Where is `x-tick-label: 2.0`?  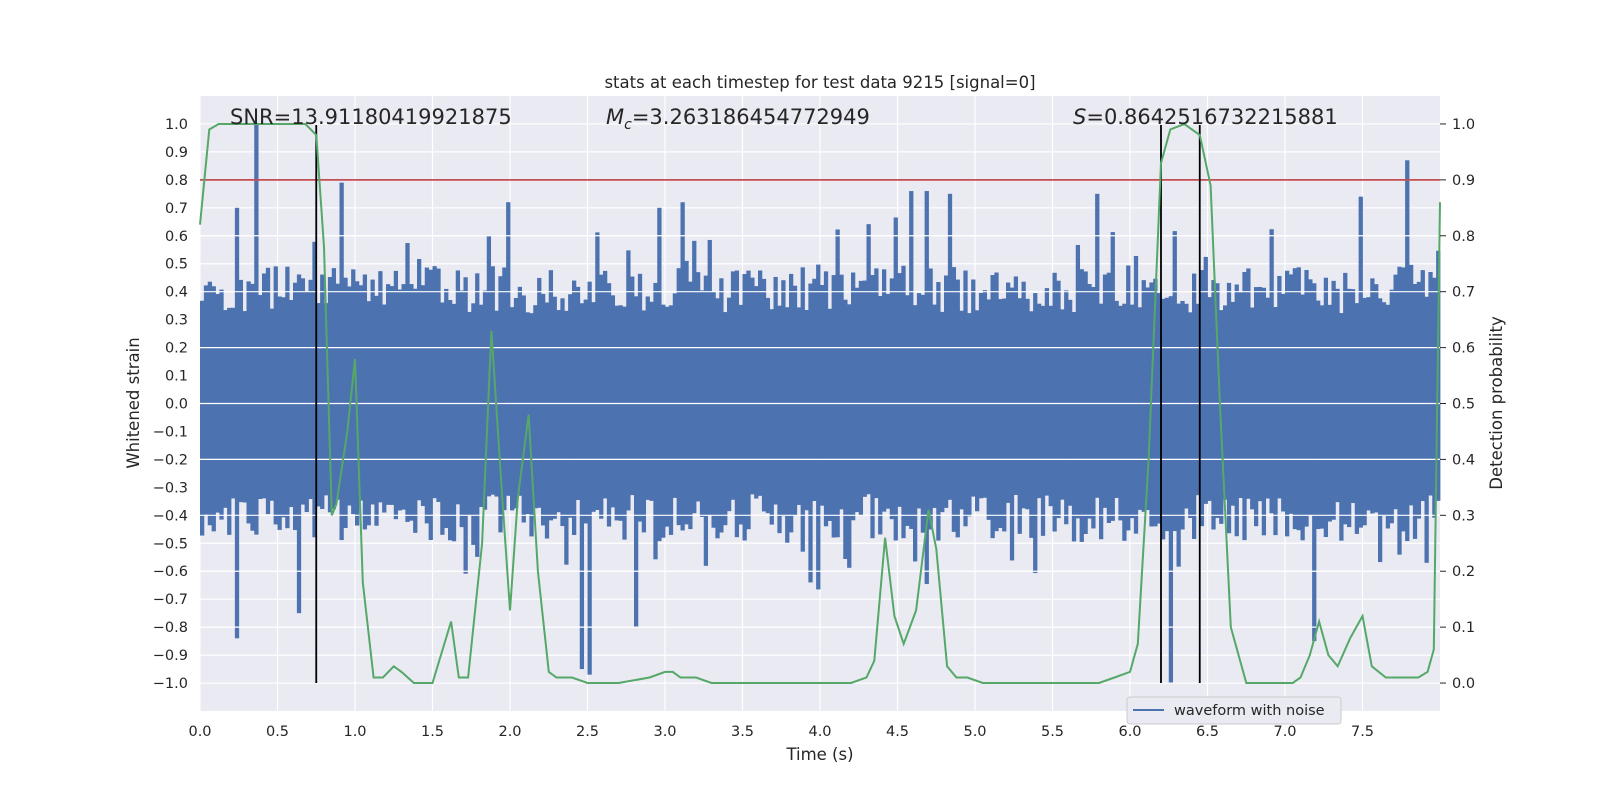
x-tick-label: 2.0 is located at coordinates (509, 732).